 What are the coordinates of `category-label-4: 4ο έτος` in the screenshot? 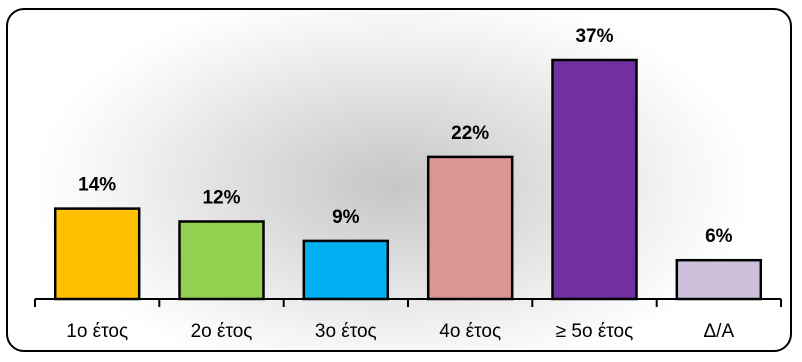 It's located at (470, 331).